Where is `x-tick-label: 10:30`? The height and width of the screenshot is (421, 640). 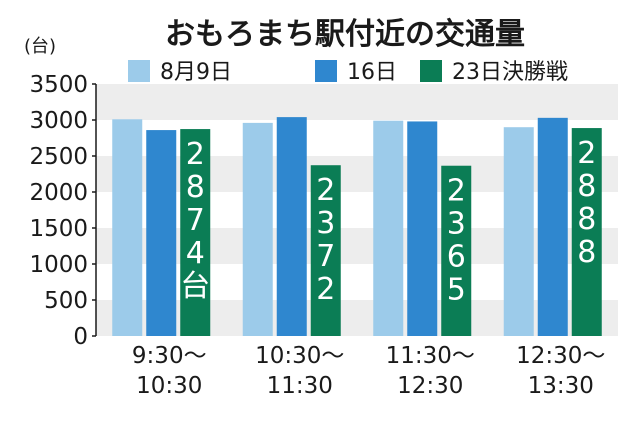
x-tick-label: 10:30 is located at coordinates (169, 386).